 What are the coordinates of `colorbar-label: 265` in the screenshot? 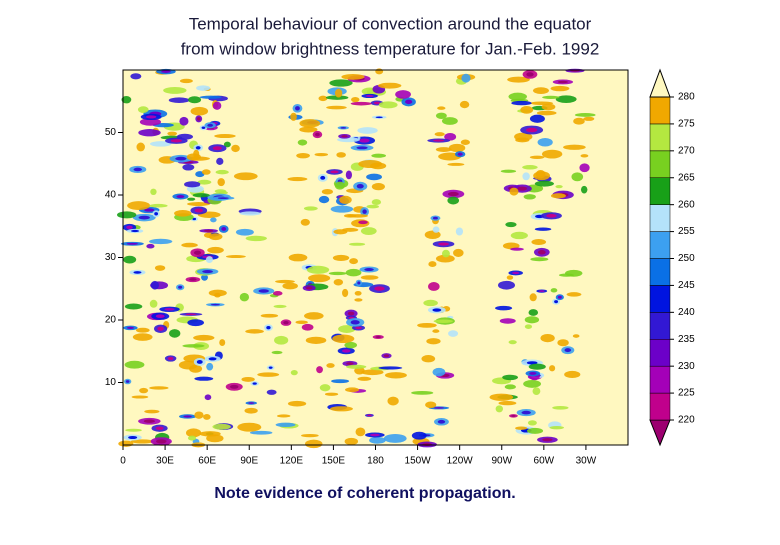 It's located at (686, 177).